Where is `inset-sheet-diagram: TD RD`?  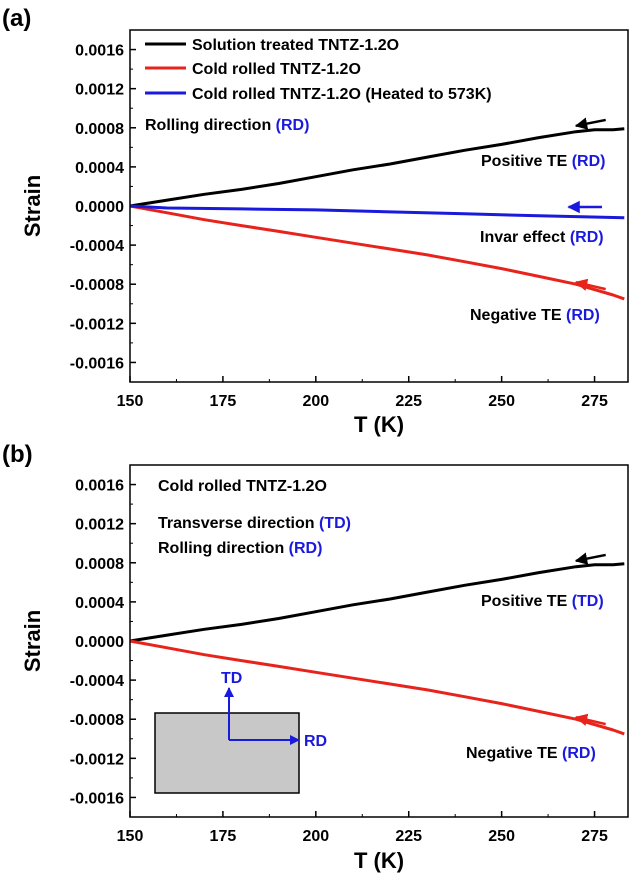
inset-sheet-diagram: TD RD is located at coordinates (240, 732).